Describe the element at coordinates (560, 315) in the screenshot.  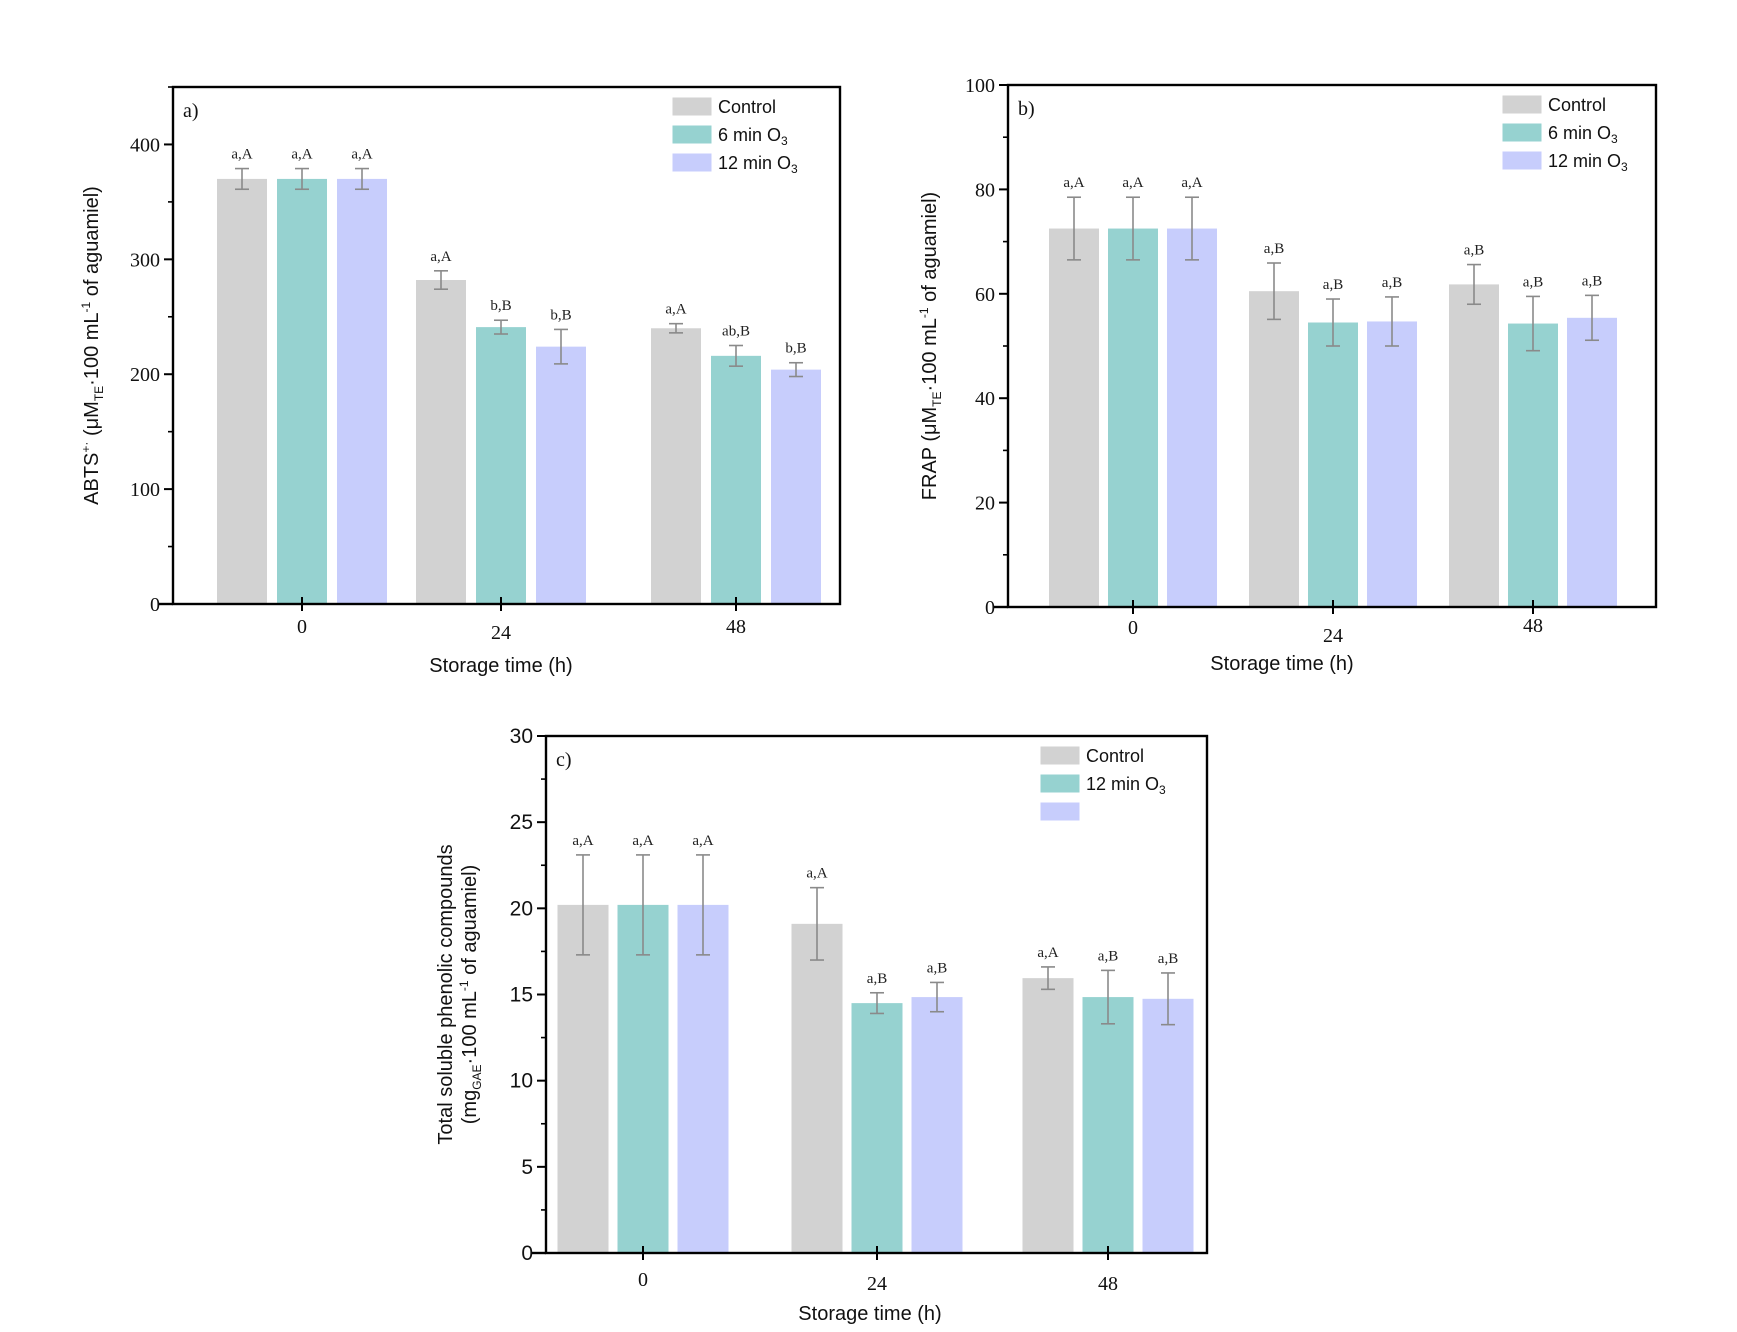
I see `significance-label: b,B` at that location.